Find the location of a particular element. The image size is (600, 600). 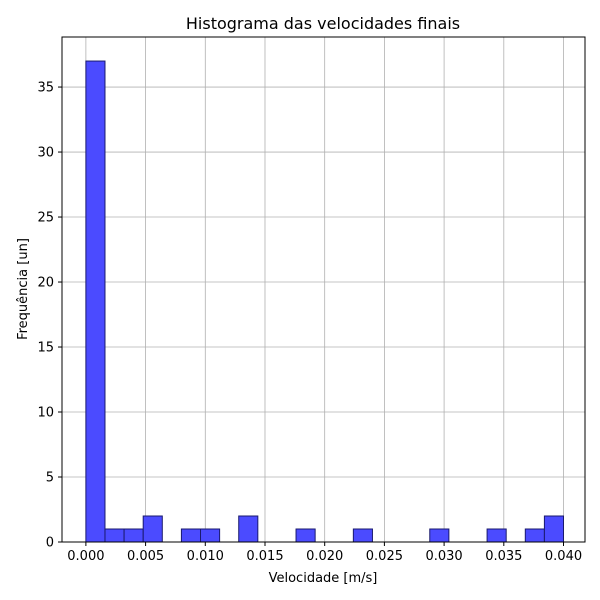

y-tick-label: 20 is located at coordinates (45, 283).